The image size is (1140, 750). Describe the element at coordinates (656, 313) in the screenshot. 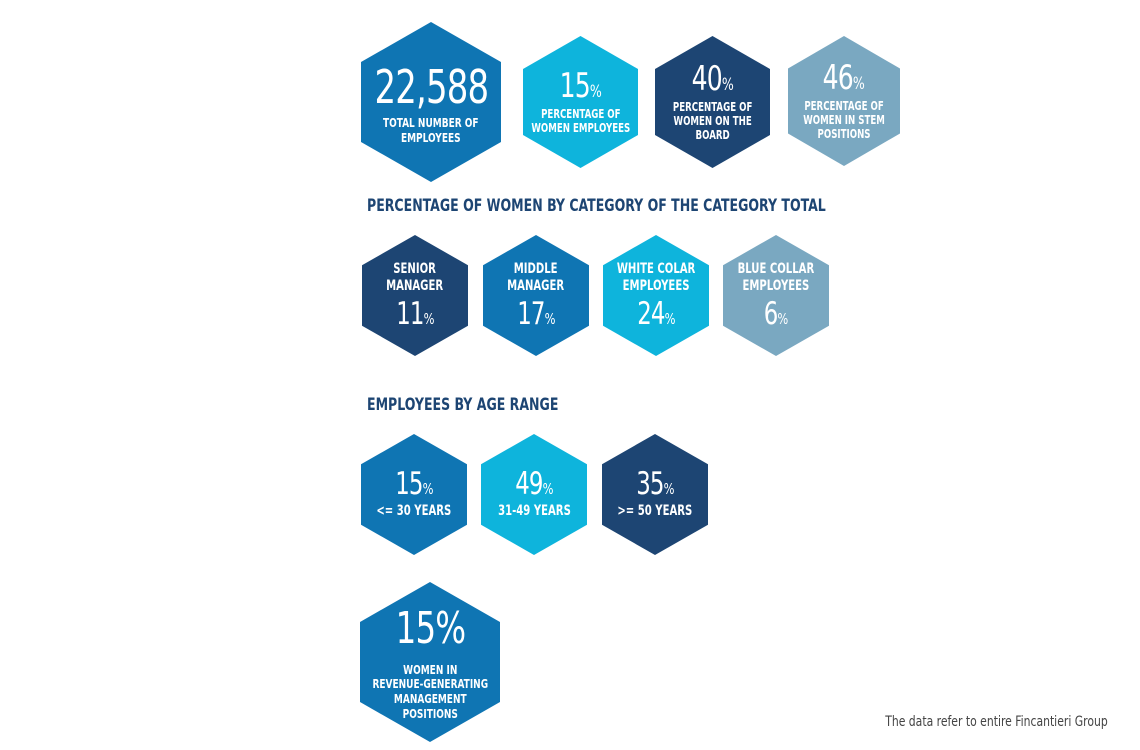

I see `white-collar-value: 24%` at that location.